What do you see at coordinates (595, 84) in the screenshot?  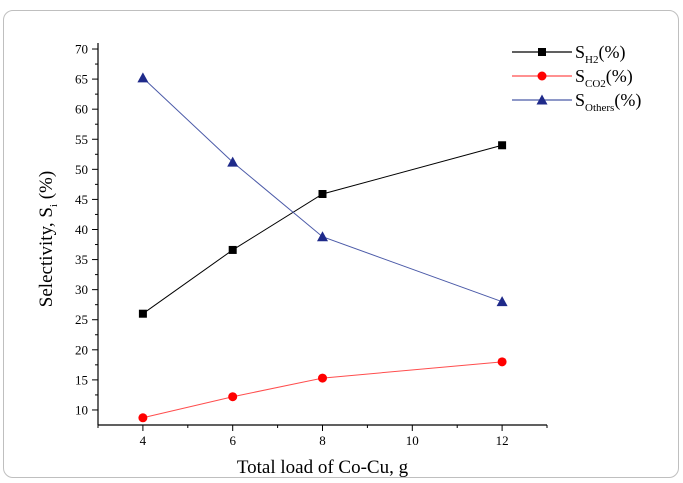 I see `legend-label-sub: CO2` at bounding box center [595, 84].